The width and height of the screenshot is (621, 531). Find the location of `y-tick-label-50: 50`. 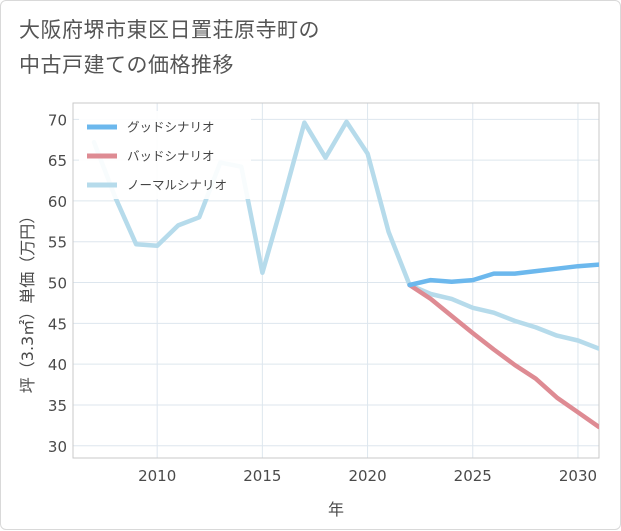

y-tick-label-50: 50 is located at coordinates (57, 284).